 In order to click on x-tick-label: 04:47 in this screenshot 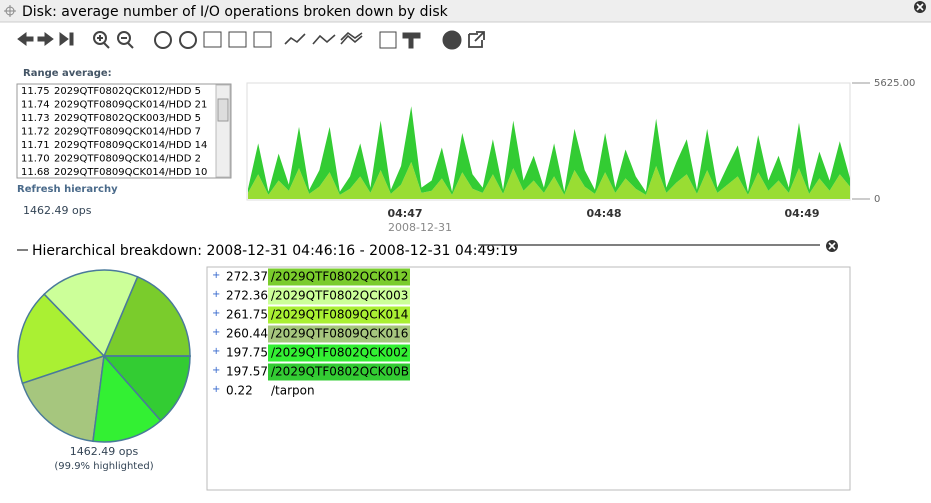, I will do `click(404, 213)`.